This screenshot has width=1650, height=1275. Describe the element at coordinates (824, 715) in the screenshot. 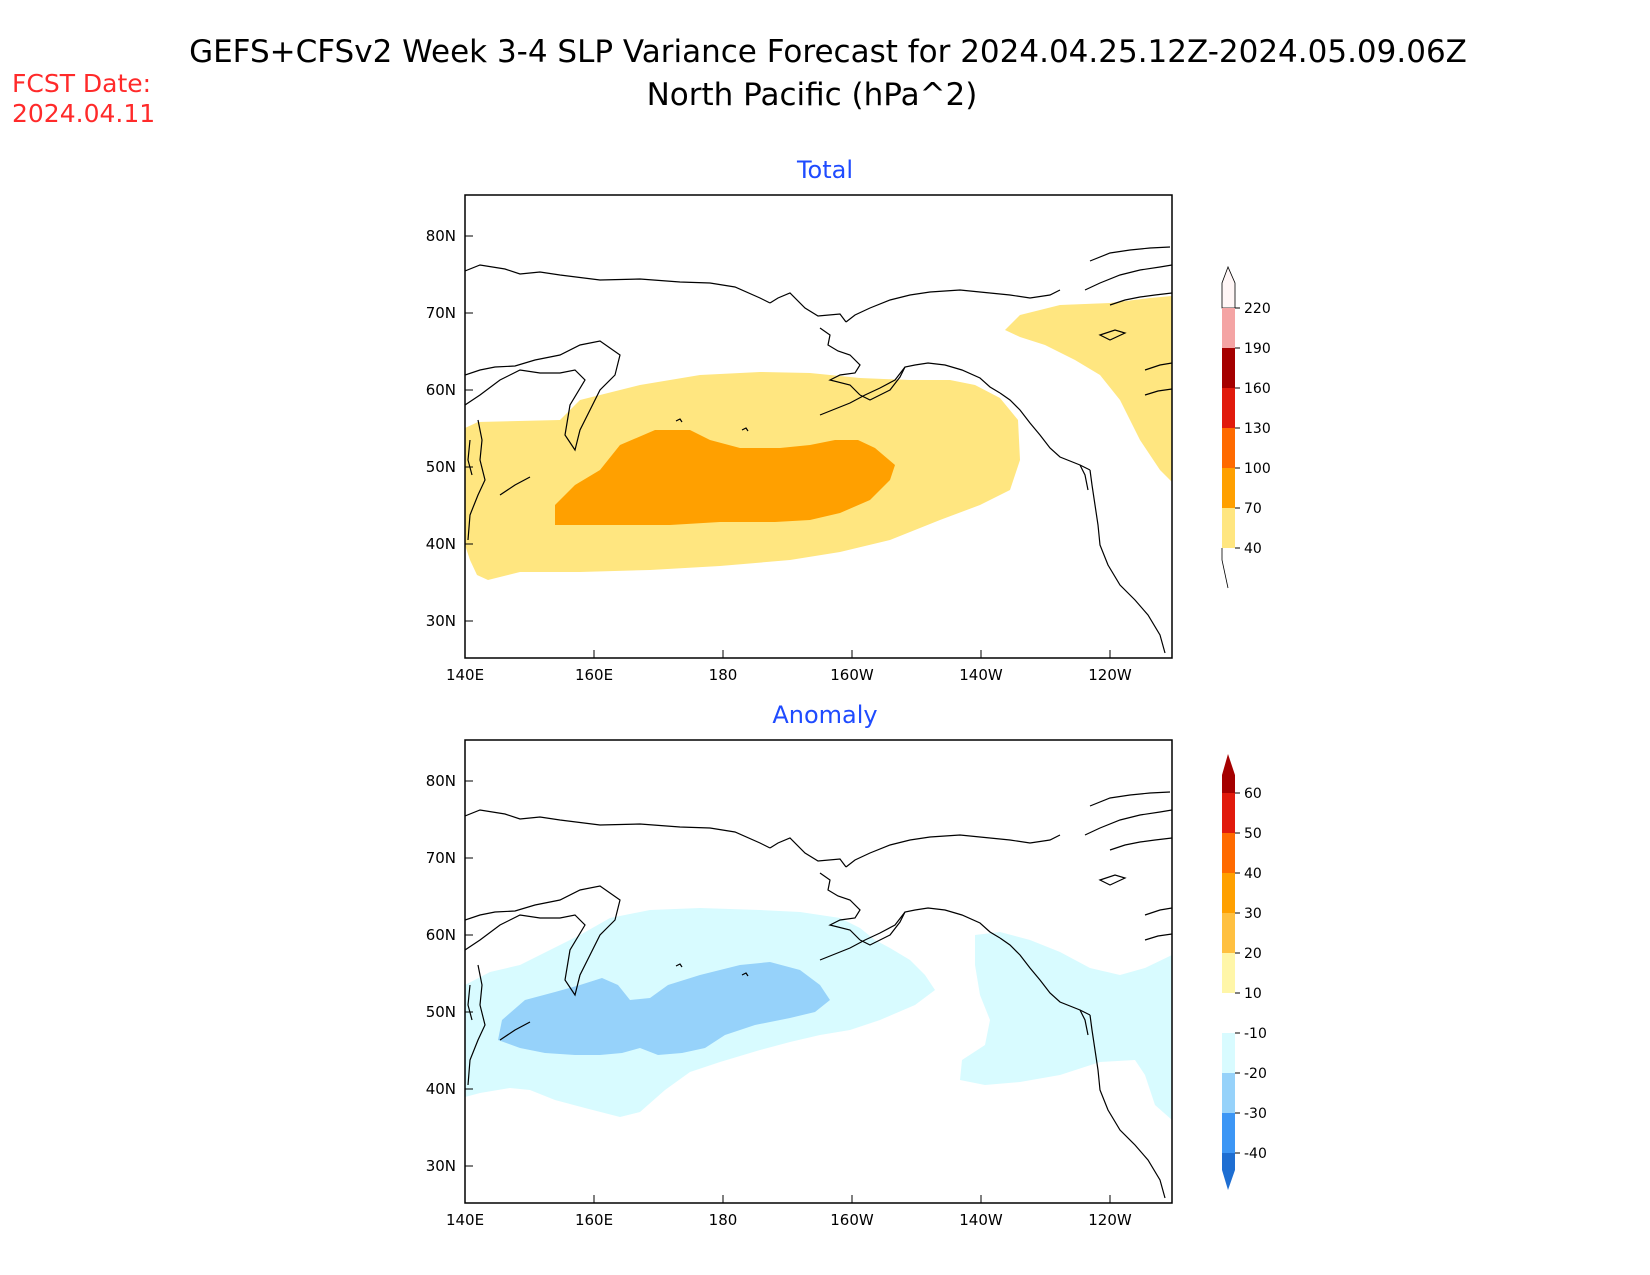

I see `panel-title-anomaly: Anomaly` at that location.